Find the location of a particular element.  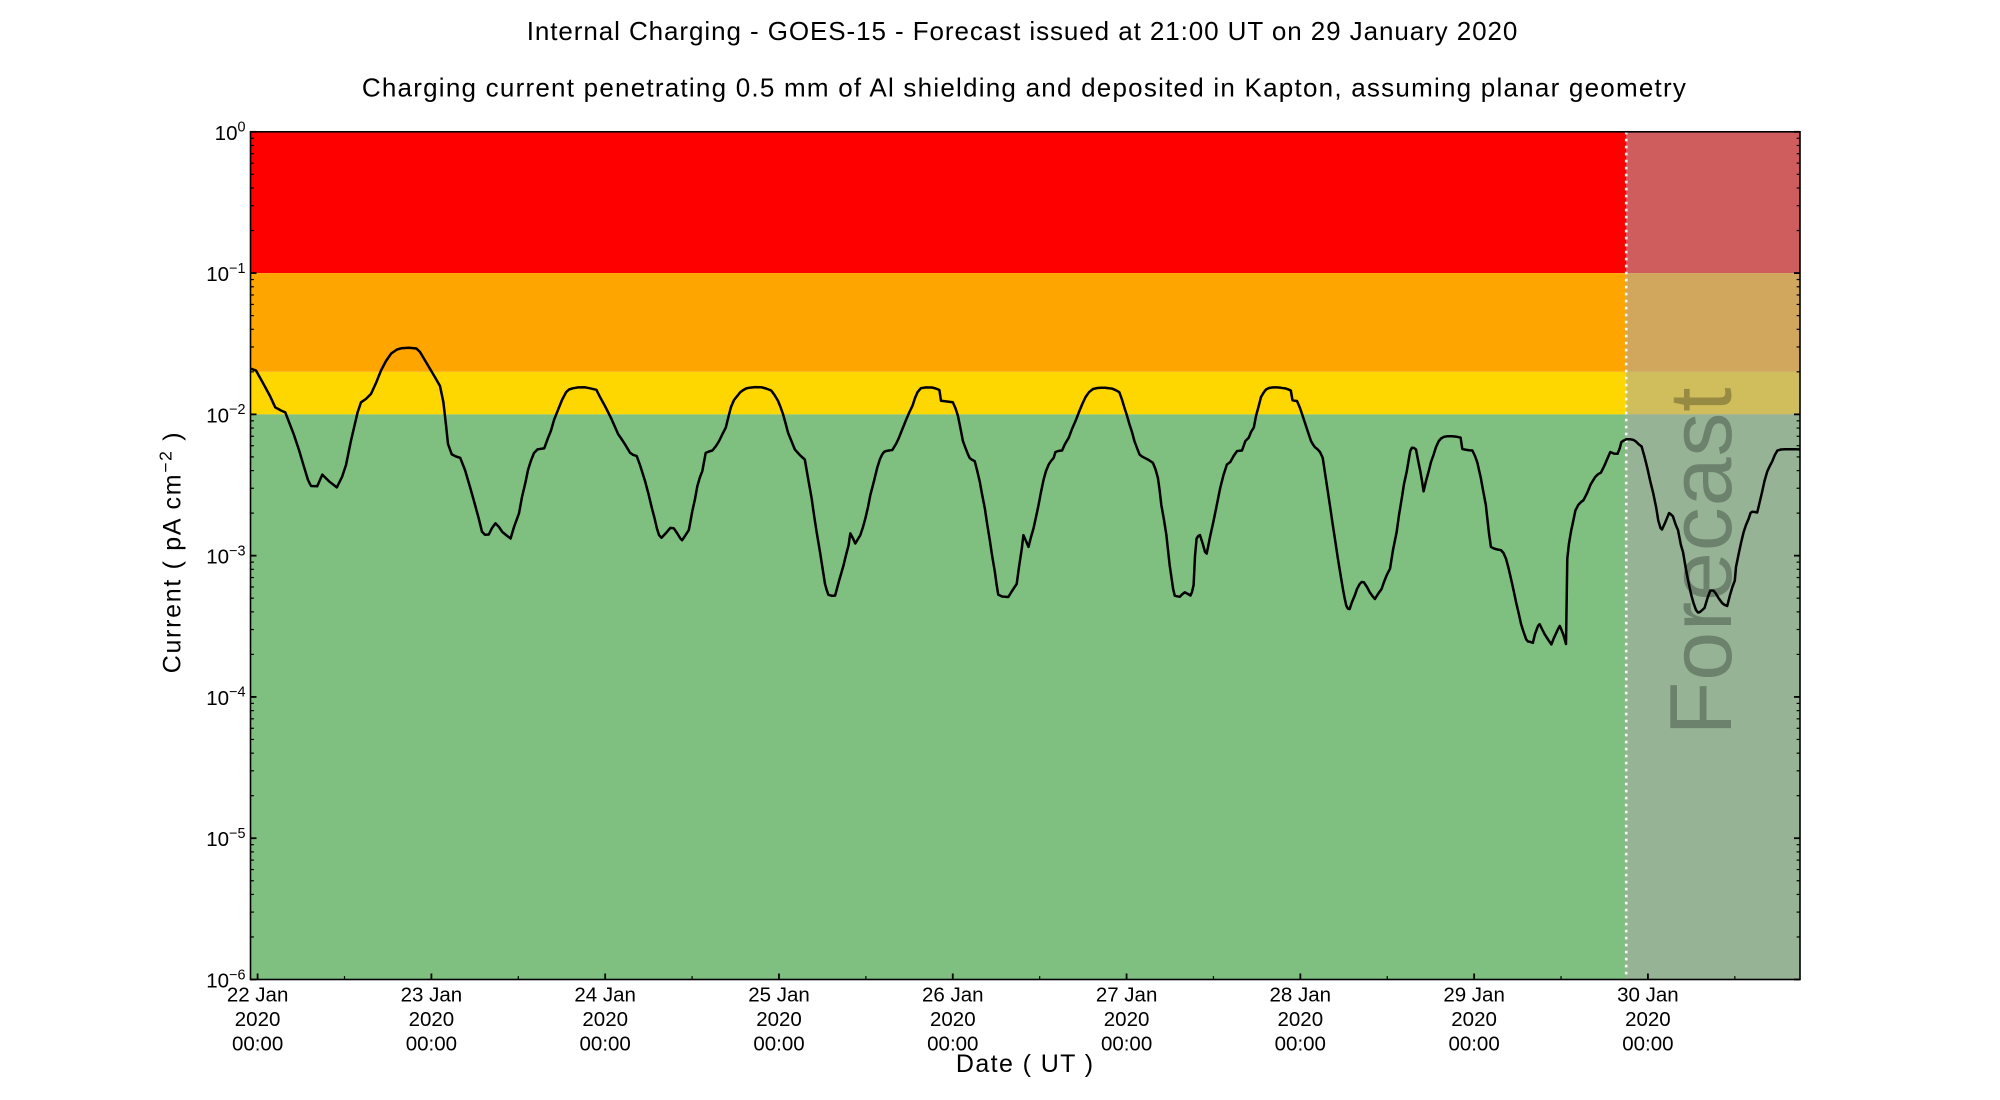

svg-text: 23 Jan is located at coordinates (432, 995).